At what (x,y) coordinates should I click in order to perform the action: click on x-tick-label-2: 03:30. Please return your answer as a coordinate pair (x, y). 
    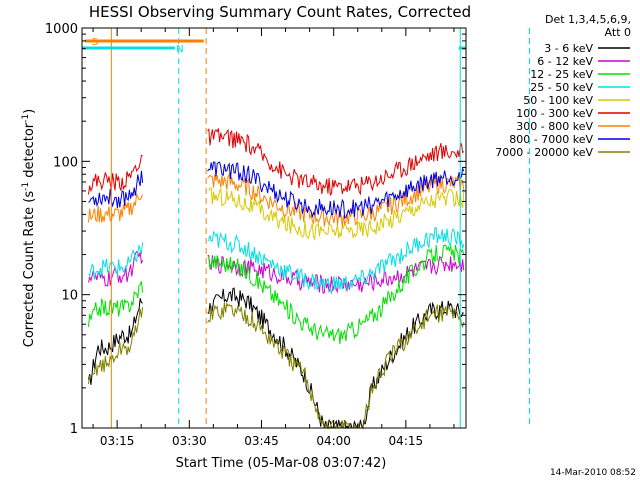
    Looking at the image, I should click on (189, 441).